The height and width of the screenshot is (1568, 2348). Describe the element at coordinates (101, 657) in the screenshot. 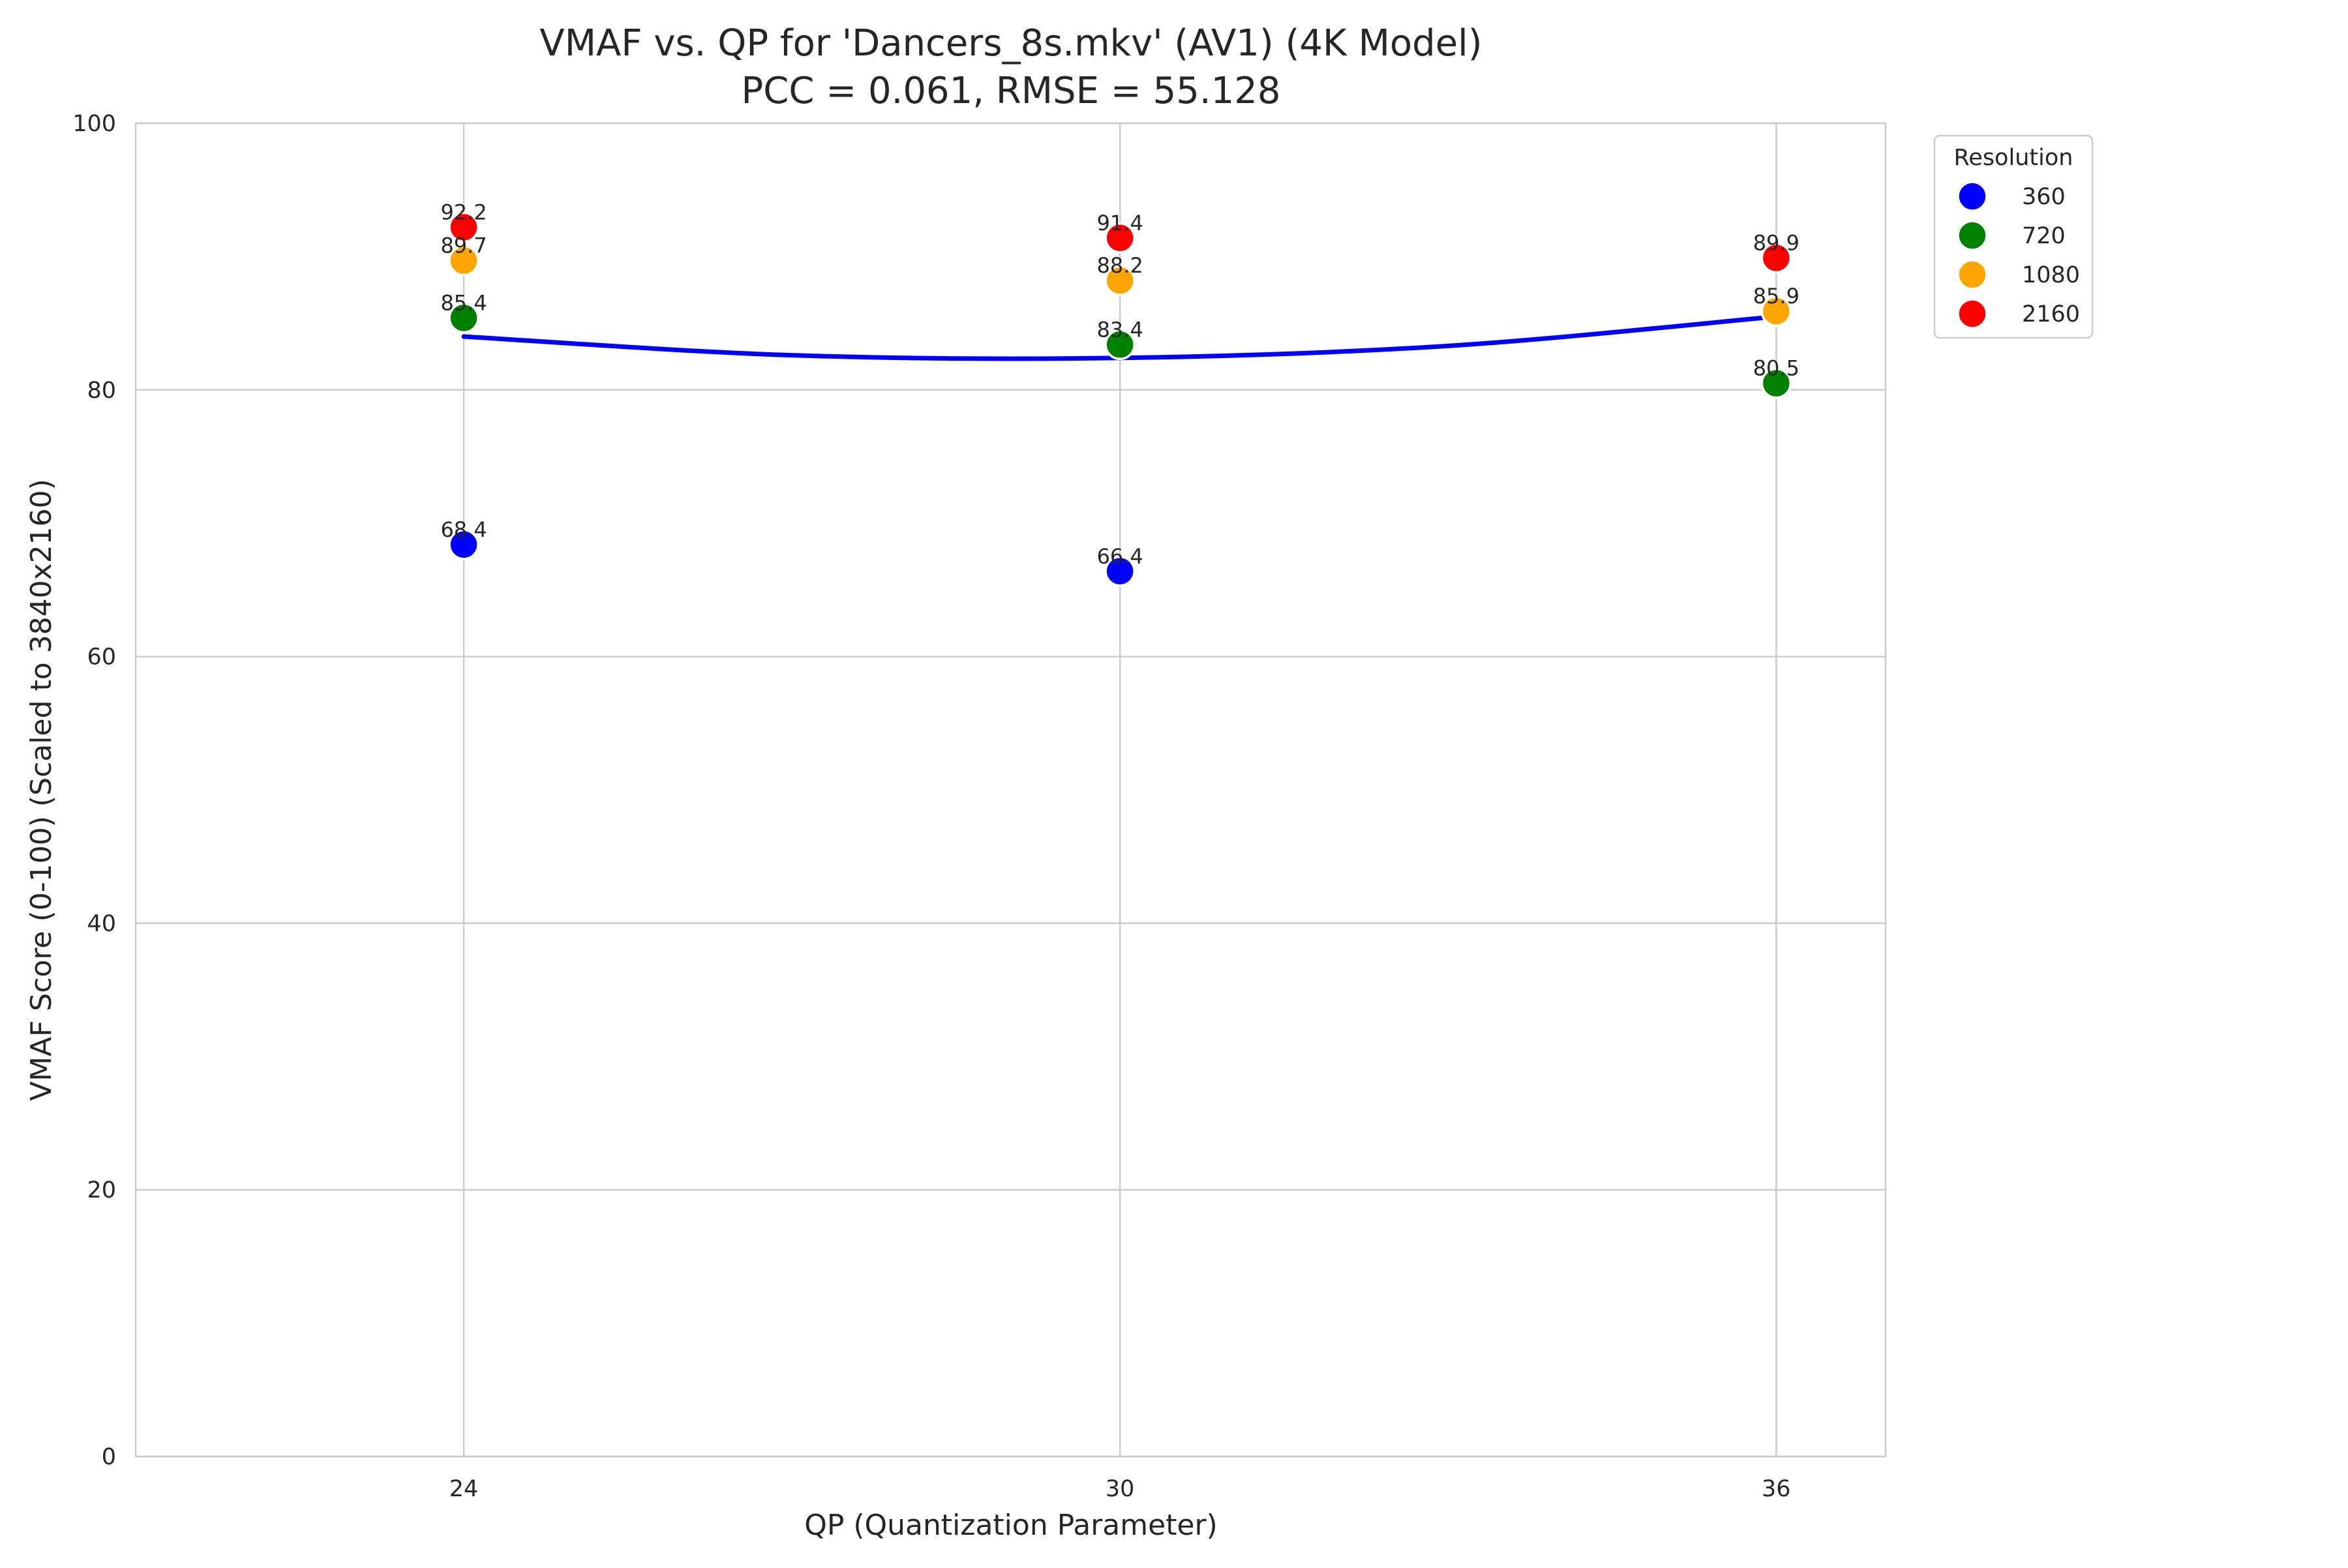

I see `y-tick-label: 60` at that location.